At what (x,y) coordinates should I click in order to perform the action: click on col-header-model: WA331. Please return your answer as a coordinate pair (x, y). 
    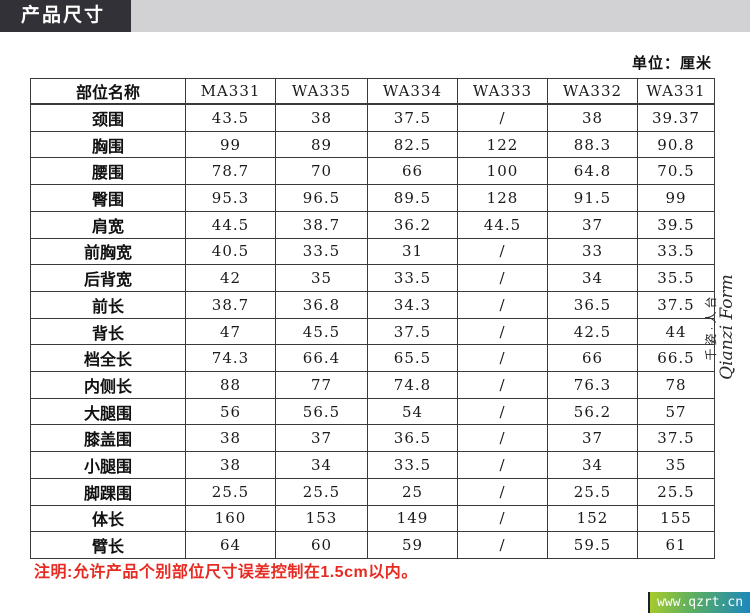
    Looking at the image, I should click on (676, 91).